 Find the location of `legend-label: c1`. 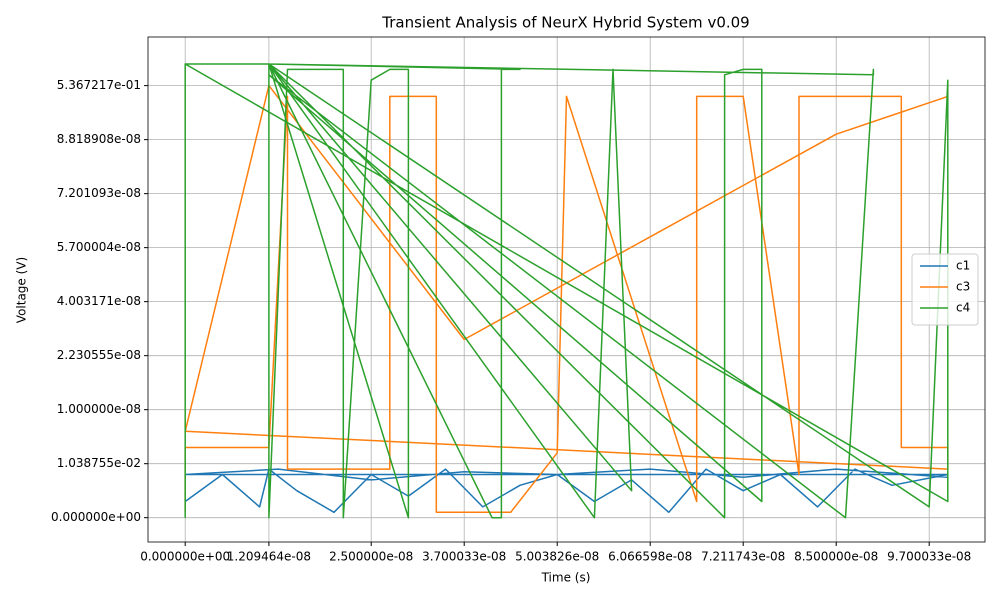

legend-label: c1 is located at coordinates (963, 266).